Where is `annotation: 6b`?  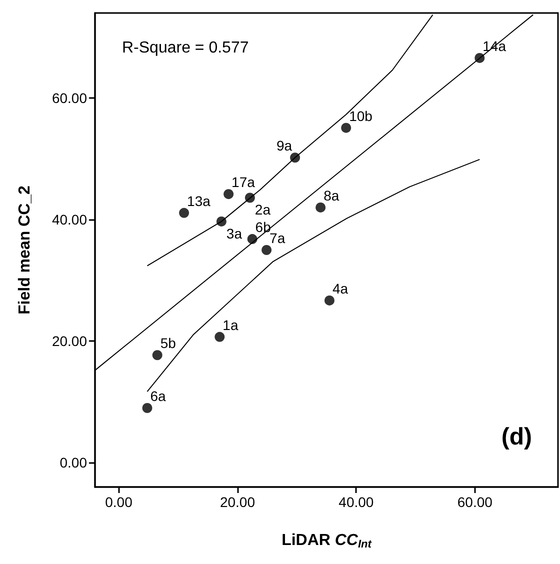
annotation: 6b is located at coordinates (263, 227).